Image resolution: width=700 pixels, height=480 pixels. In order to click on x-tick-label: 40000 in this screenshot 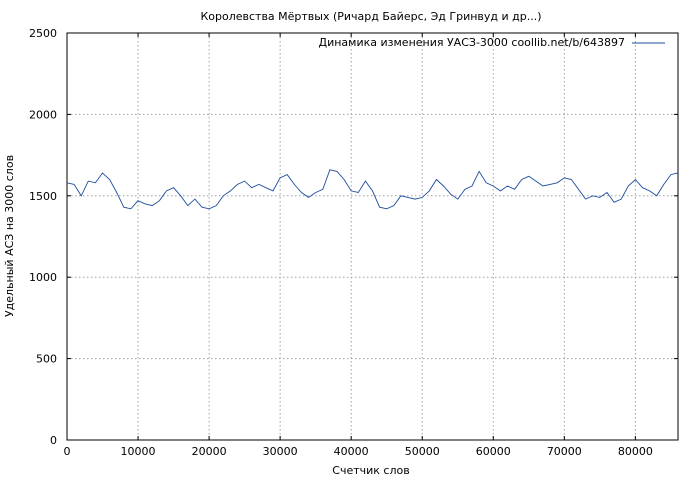, I will do `click(351, 451)`.